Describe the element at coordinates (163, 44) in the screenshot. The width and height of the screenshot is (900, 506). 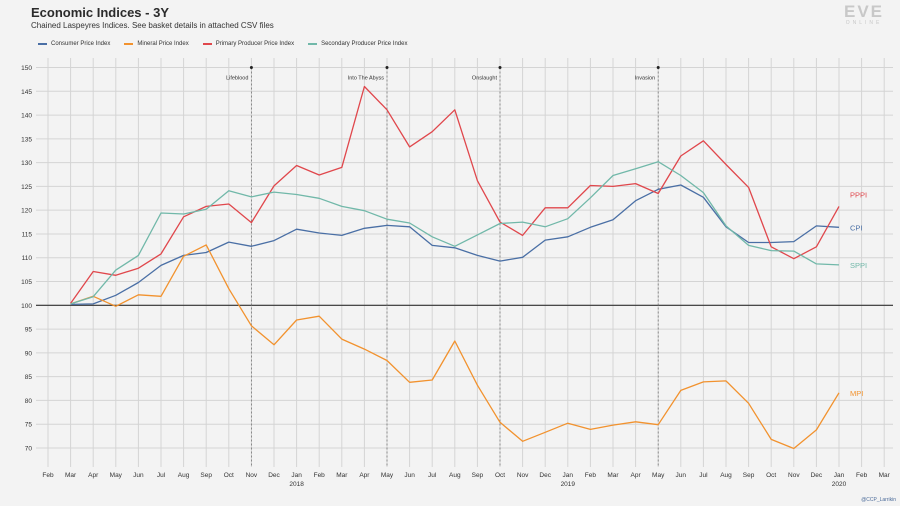
I see `legend-label-mpi: Mineral Price Index` at that location.